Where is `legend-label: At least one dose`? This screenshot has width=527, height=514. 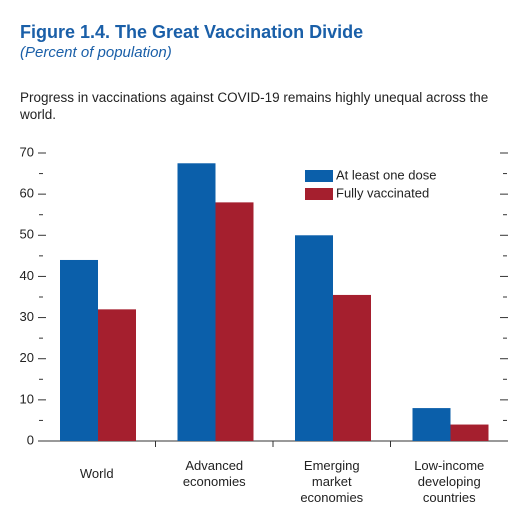
legend-label: At least one dose is located at coordinates (386, 174).